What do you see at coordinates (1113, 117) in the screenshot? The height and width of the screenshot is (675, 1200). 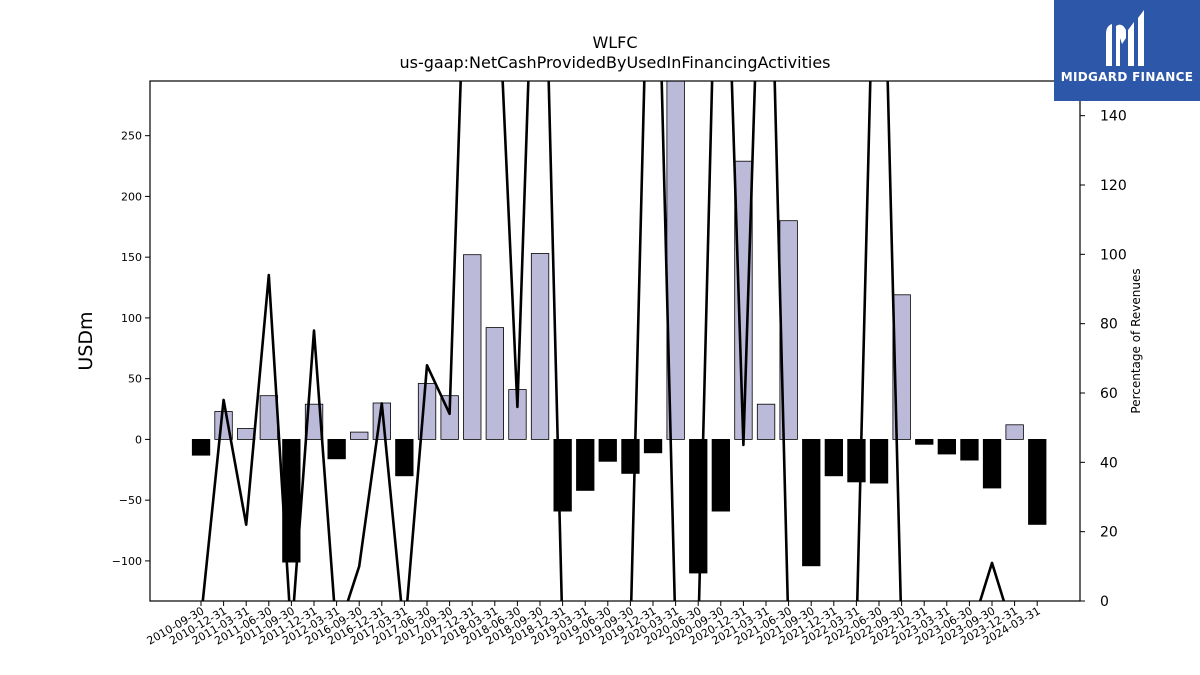 I see `y2-tick-label: 140` at bounding box center [1113, 117].